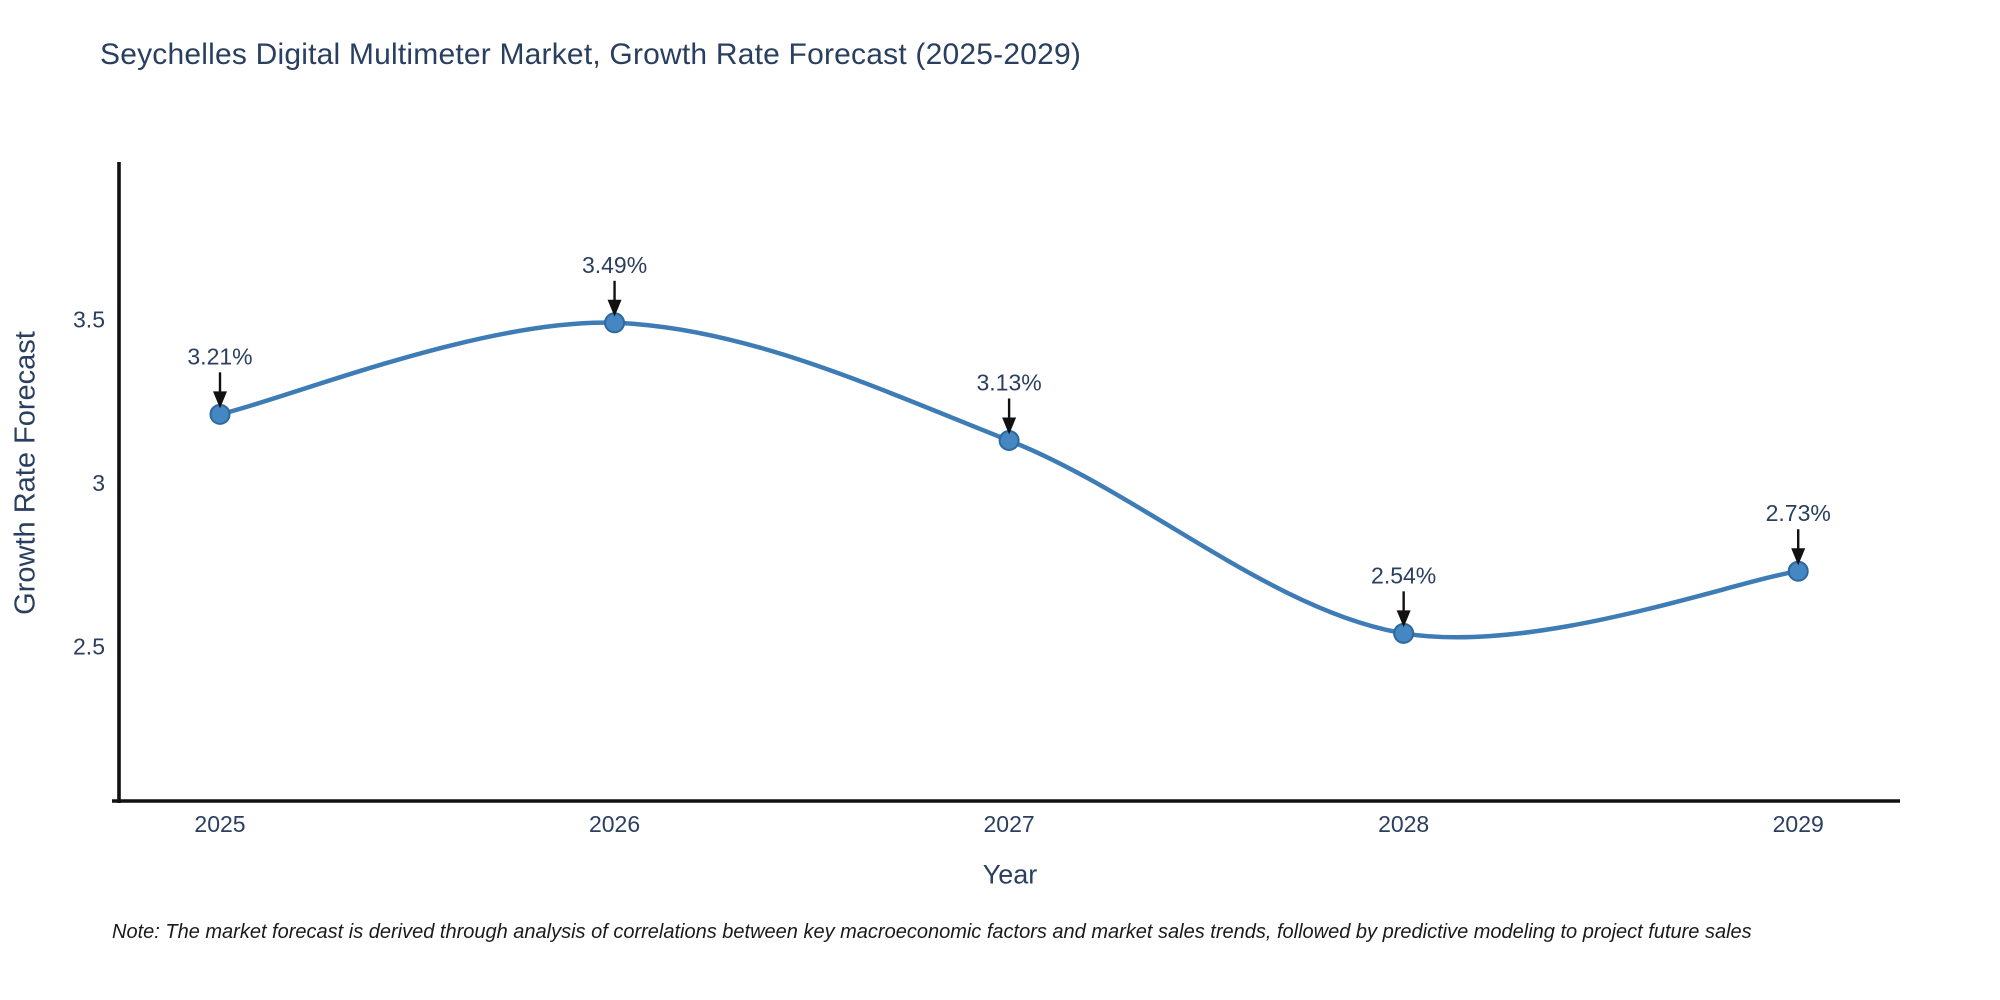 Image resolution: width=2000 pixels, height=1000 pixels. Describe the element at coordinates (89, 320) in the screenshot. I see `y-tick-label: 3.5` at that location.